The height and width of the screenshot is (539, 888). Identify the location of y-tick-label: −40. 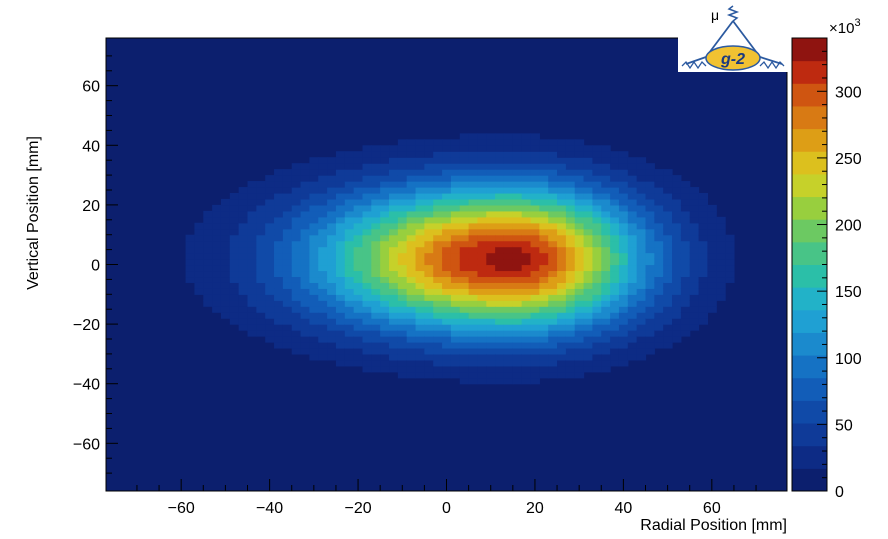
(86, 385).